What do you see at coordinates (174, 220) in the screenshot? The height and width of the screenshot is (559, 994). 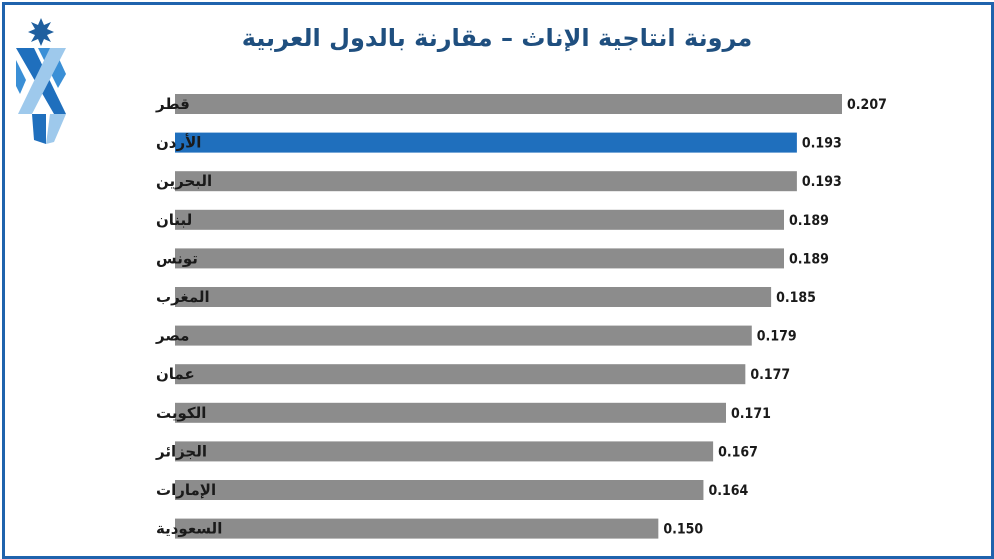 I see `category-label-3: لبنان` at bounding box center [174, 220].